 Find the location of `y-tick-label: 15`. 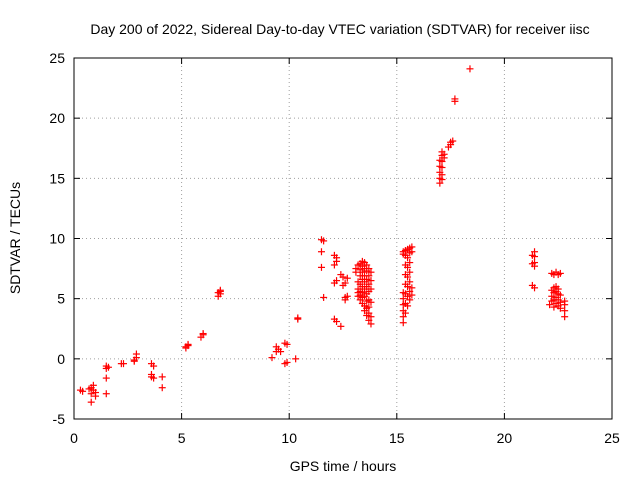

y-tick-label: 15 is located at coordinates (57, 178).